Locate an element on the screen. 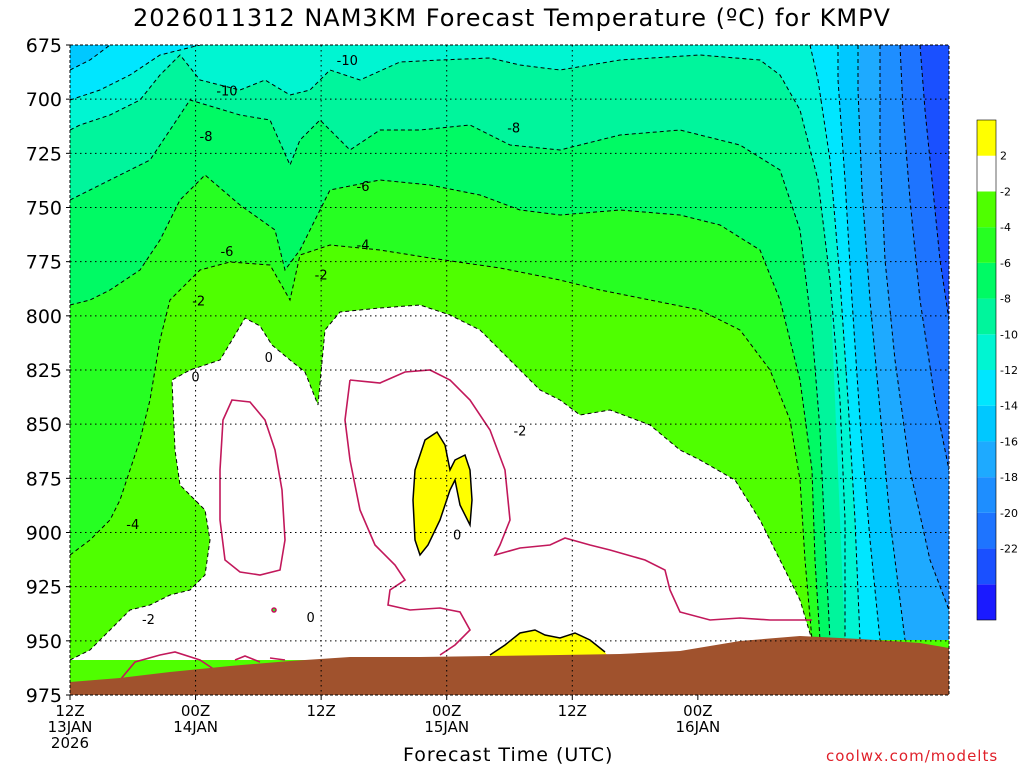 This screenshot has width=1024, height=768. y-tick-label: 750 is located at coordinates (44, 209).